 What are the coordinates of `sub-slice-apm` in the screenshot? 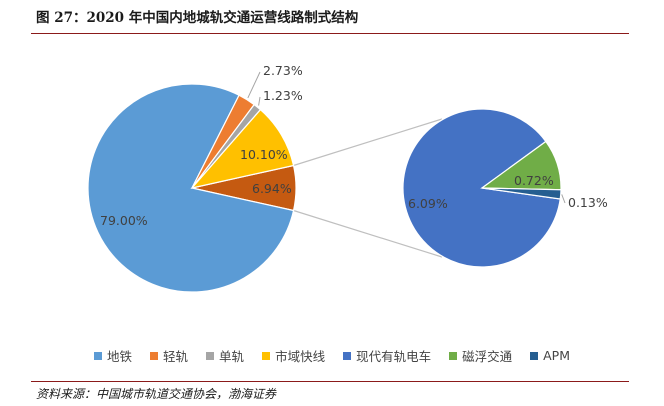 It's located at (521, 193).